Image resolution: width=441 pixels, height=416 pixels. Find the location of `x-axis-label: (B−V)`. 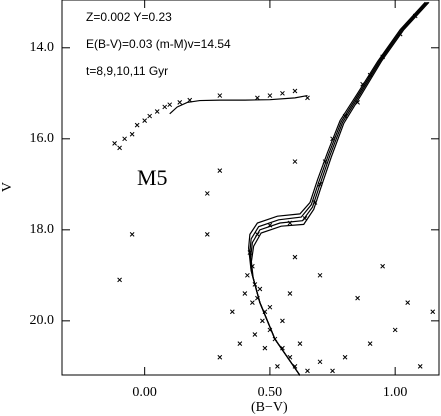

x-axis-label: (B−V) is located at coordinates (269, 407).